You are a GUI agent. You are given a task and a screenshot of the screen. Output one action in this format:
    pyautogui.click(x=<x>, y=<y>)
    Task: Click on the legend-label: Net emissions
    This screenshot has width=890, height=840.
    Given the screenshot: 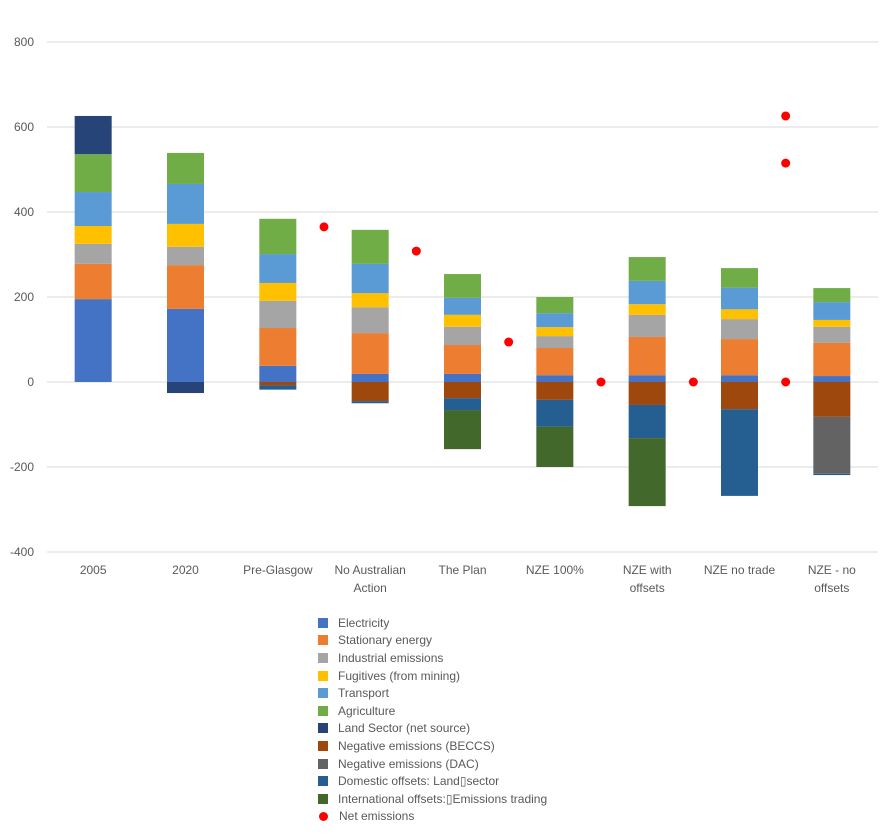 What is the action you would take?
    pyautogui.click(x=377, y=816)
    